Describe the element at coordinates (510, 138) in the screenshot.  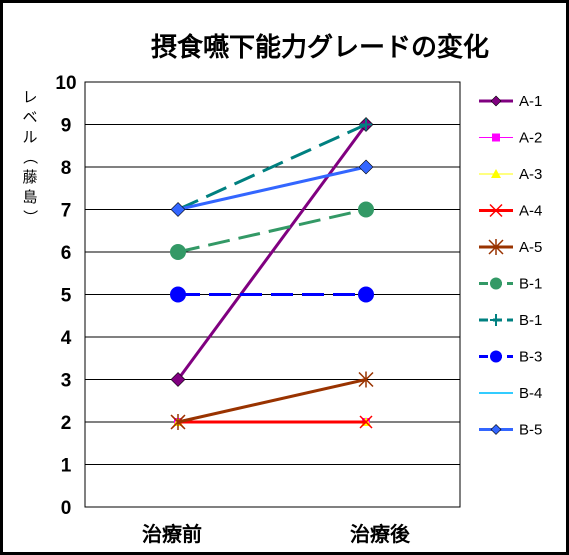
I see `legend-item: A-2` at that location.